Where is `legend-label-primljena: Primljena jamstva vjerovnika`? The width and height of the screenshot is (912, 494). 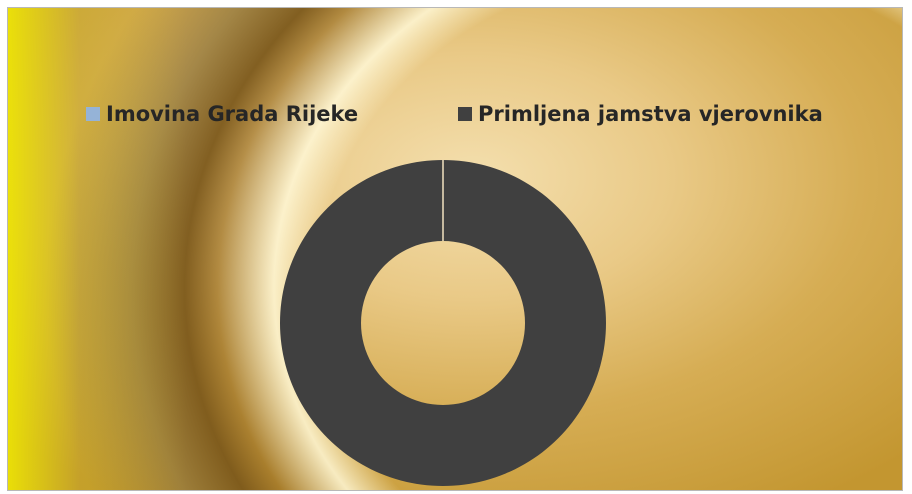 legend-label-primljena: Primljena jamstva vjerovnika is located at coordinates (650, 114).